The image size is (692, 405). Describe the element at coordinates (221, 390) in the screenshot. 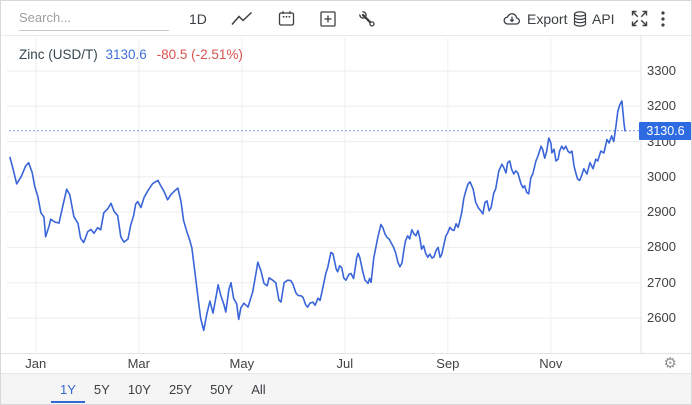

I see `tab-50y: 50Y` at that location.